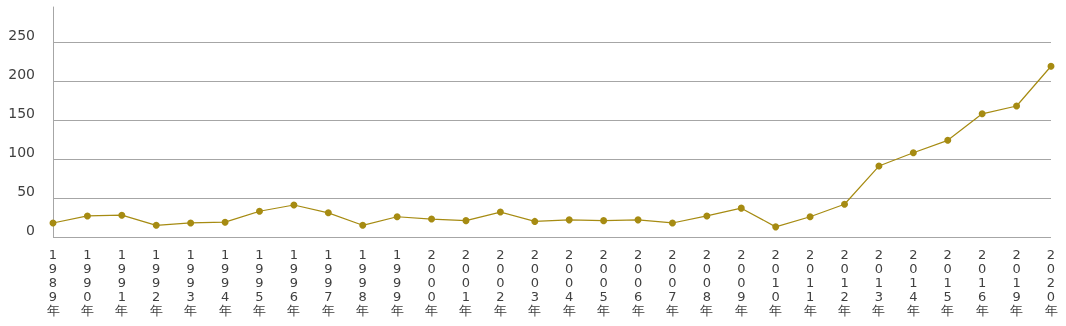 This screenshot has width=1066, height=326. I want to click on y-tick-label: 50, so click(26, 191).